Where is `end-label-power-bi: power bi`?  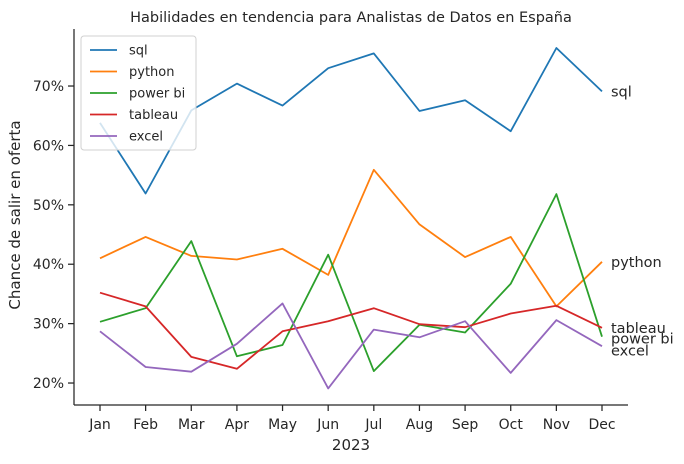
end-label-power-bi: power bi is located at coordinates (642, 339).